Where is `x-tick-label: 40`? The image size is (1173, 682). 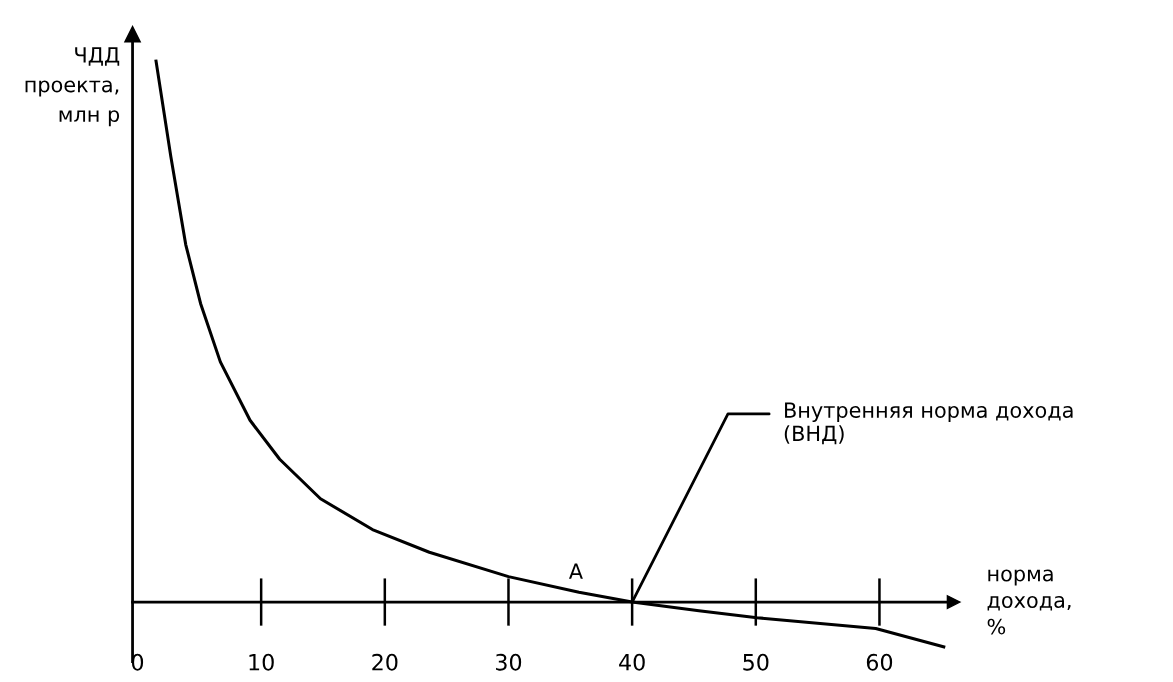
x-tick-label: 40 is located at coordinates (632, 662).